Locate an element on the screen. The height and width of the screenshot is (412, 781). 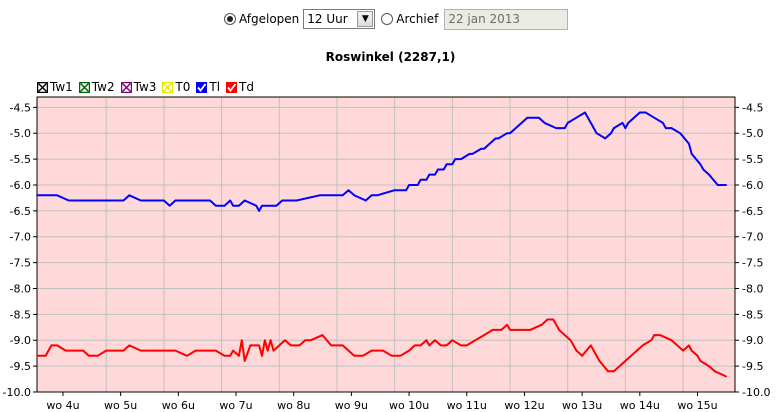
archief-label: Archief is located at coordinates (417, 19).